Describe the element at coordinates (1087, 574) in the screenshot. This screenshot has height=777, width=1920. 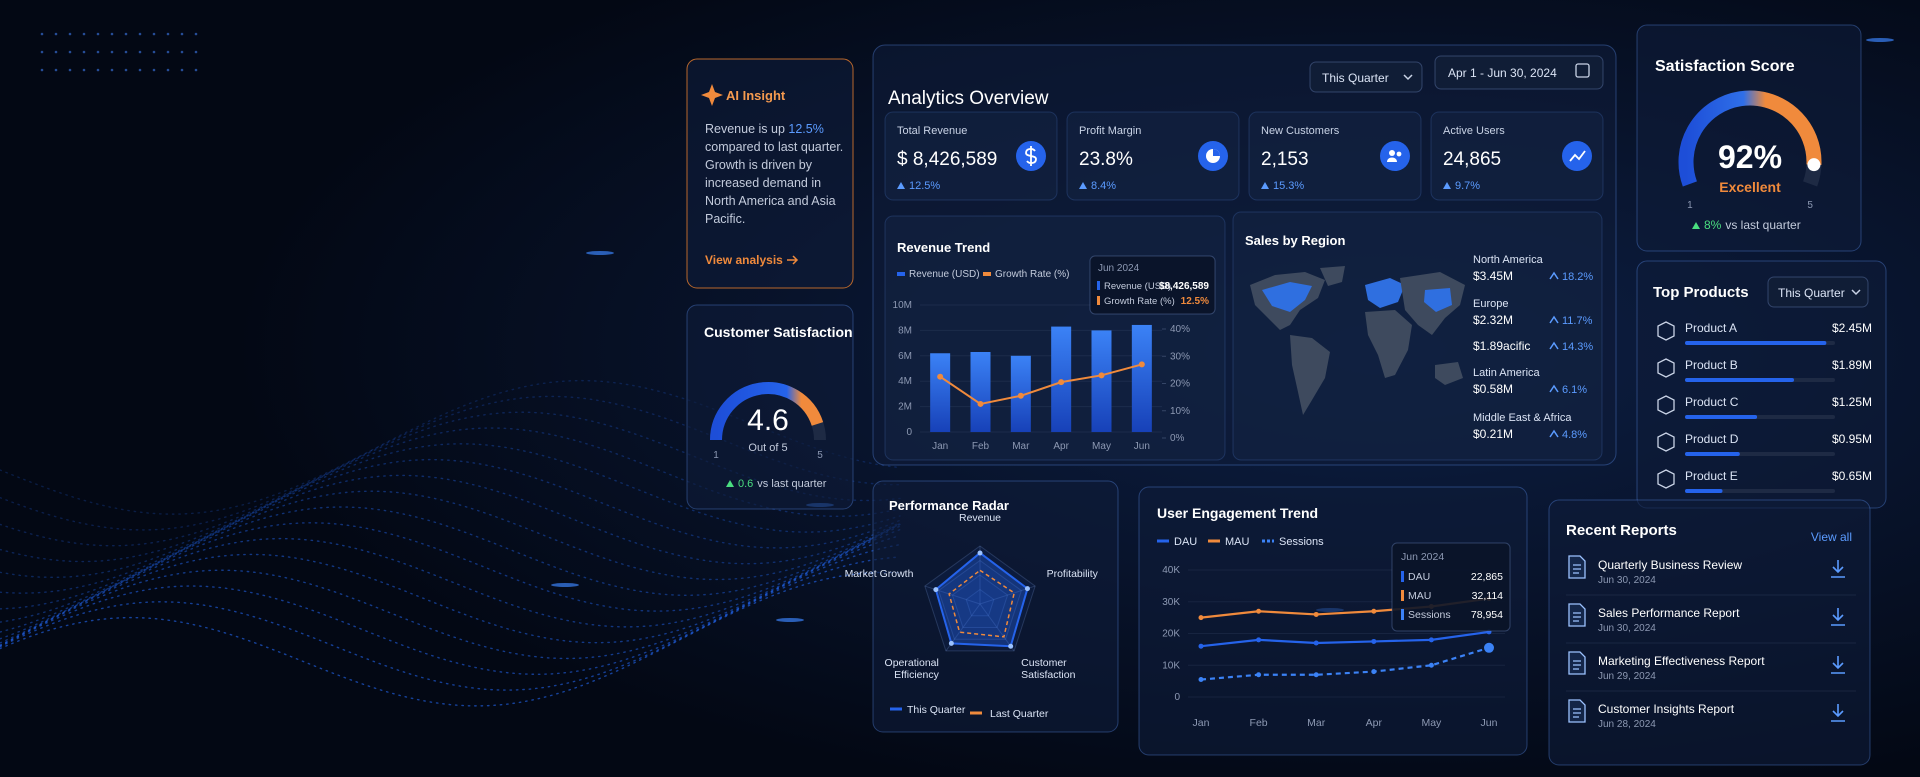
I see `radar-axis-label: Profitability` at that location.